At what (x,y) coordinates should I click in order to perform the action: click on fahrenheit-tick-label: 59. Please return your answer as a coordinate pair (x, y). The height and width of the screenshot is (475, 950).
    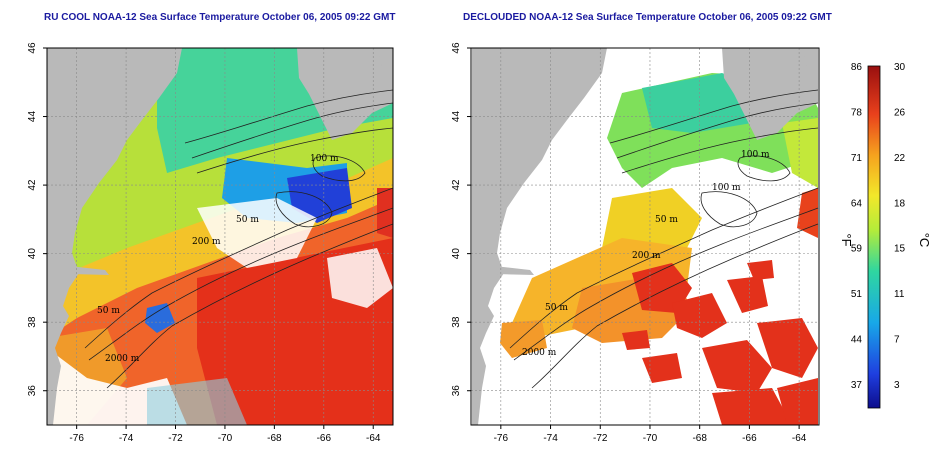
    Looking at the image, I should click on (857, 249).